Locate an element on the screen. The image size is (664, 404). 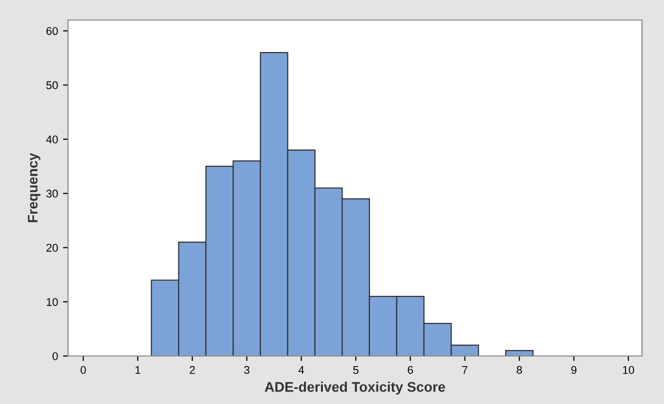
y-tick-label: 0 is located at coordinates (55, 356).